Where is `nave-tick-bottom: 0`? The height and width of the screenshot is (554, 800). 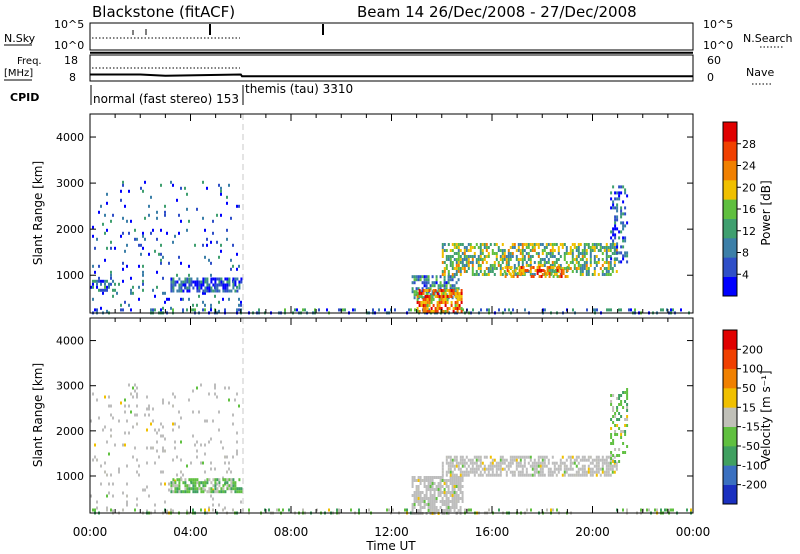 nave-tick-bottom: 0 is located at coordinates (710, 77).